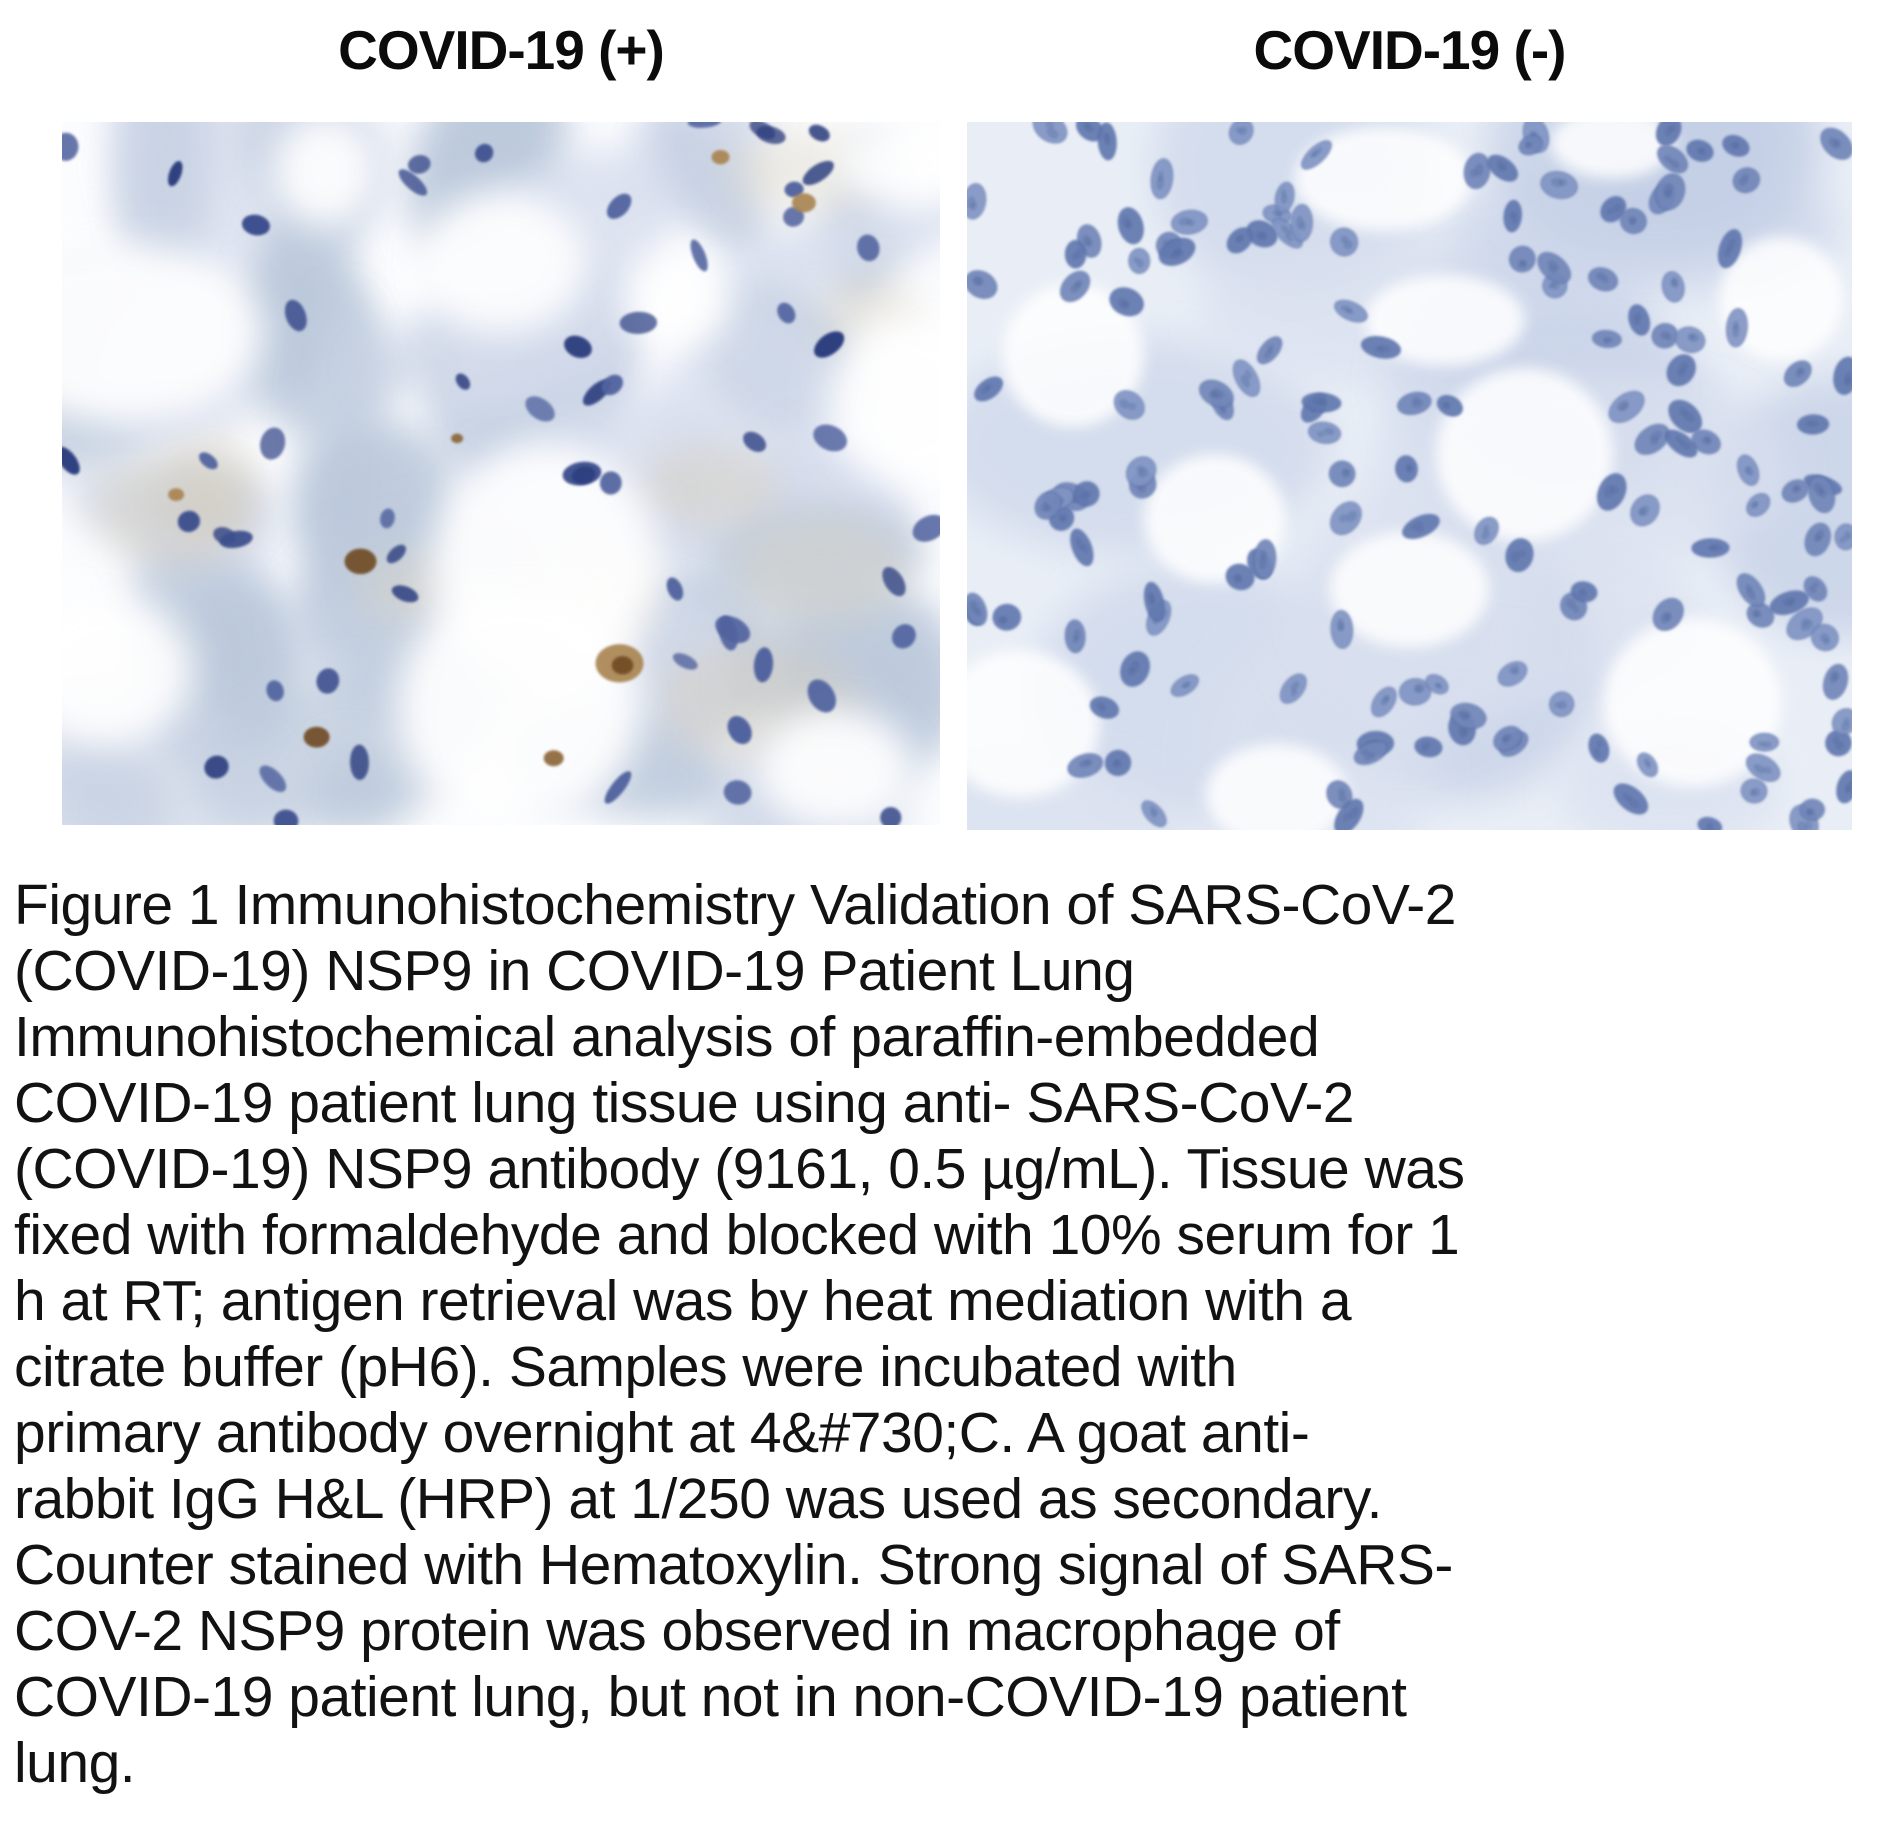 The height and width of the screenshot is (1837, 1899). Describe the element at coordinates (1410, 50) in the screenshot. I see `panel-label-covid-negative: COVID-19 (-)` at that location.